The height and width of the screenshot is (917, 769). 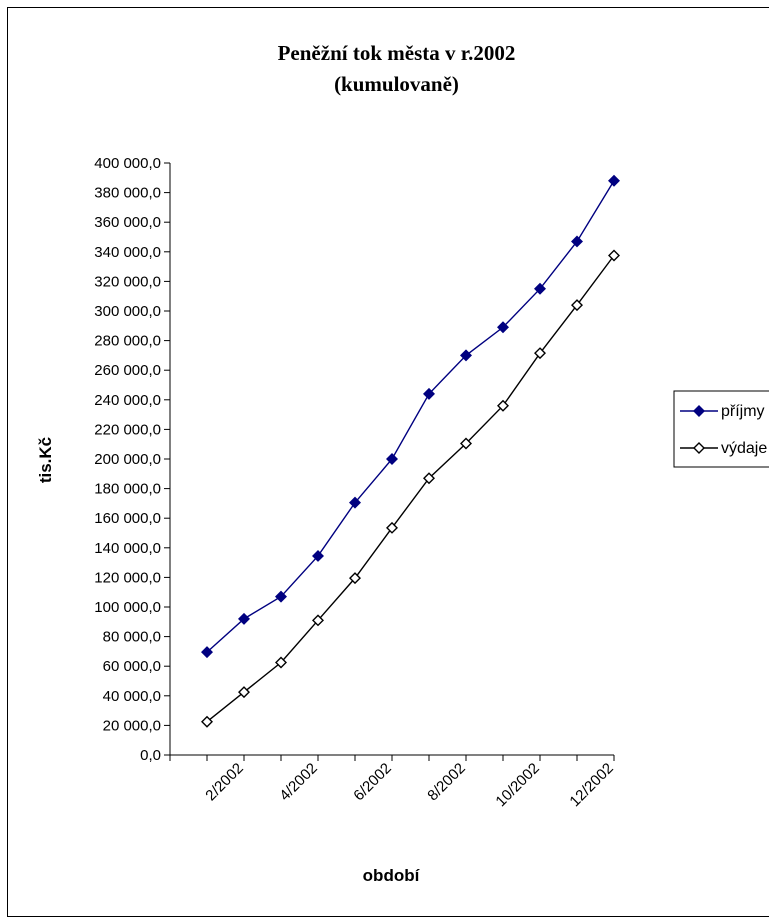 I want to click on y-tick-label: 220 000,0, so click(x=127, y=429).